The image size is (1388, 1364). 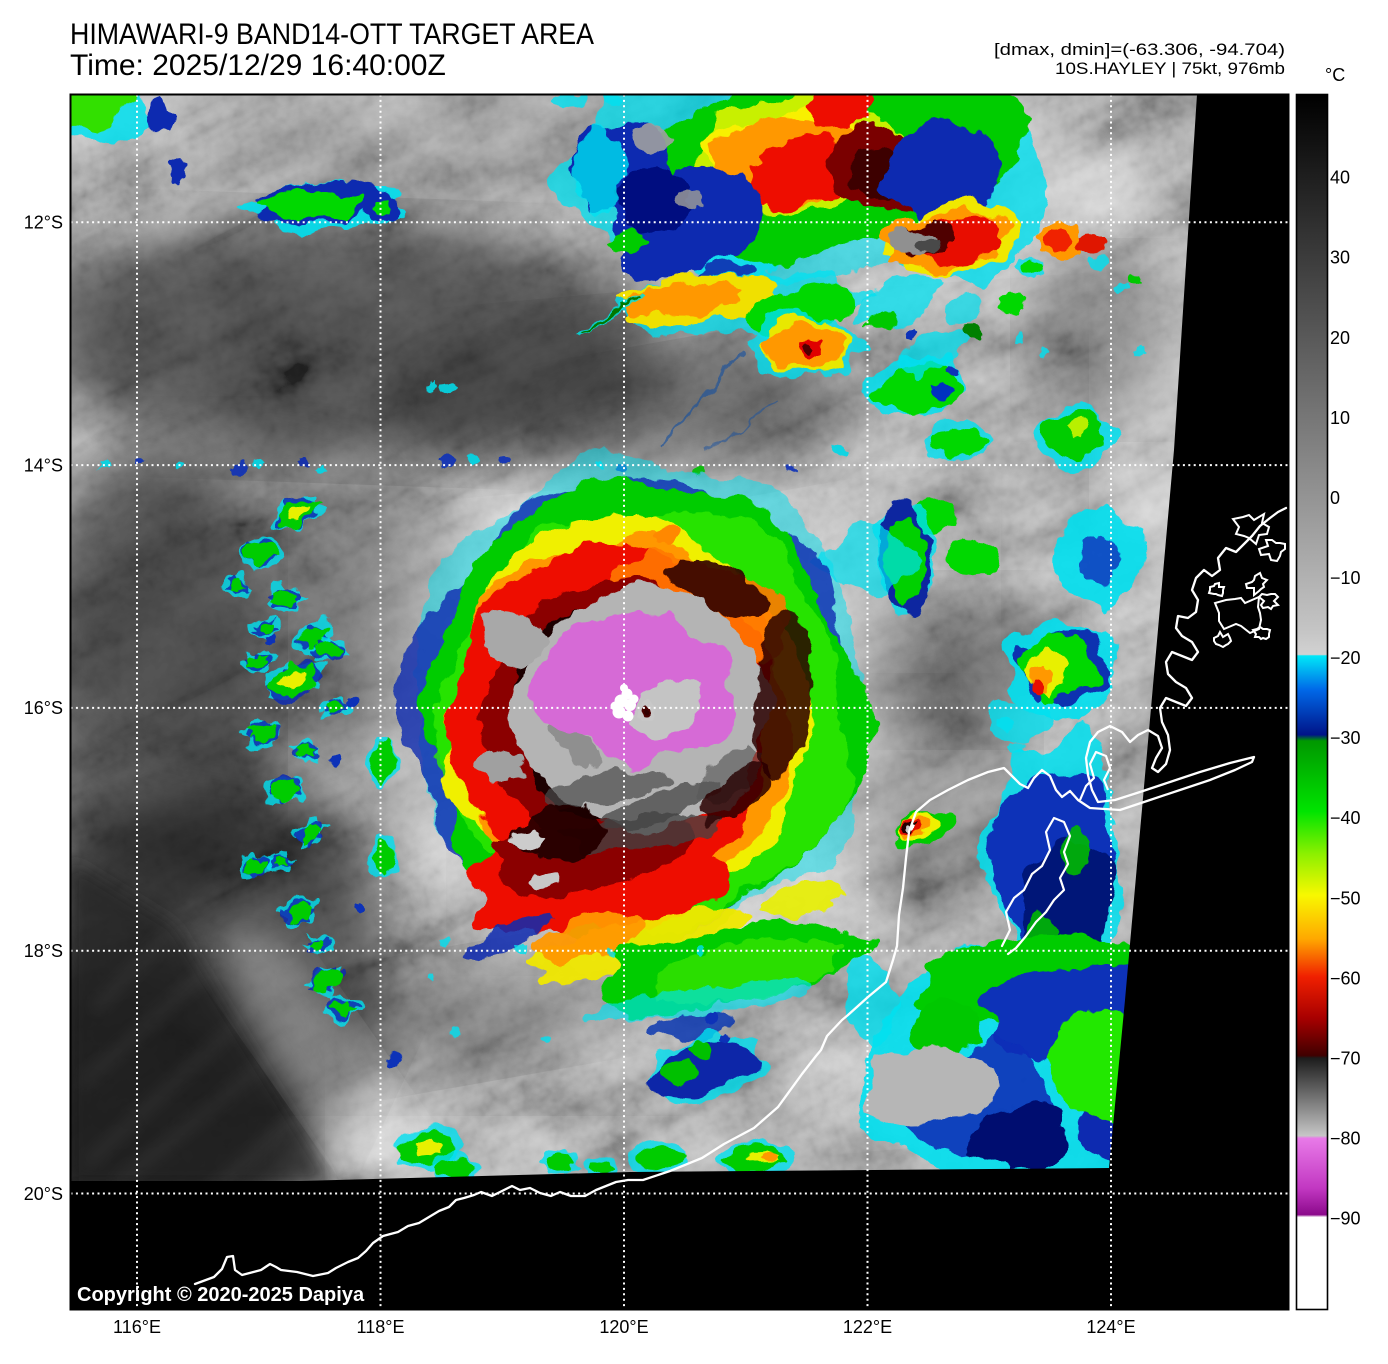 What do you see at coordinates (1139, 50) in the screenshot?
I see `svg-text:[dmax, dmin]=(-63.306, -94.704: [dmax, dmin]=(-63.306, -94.704)` at bounding box center [1139, 50].